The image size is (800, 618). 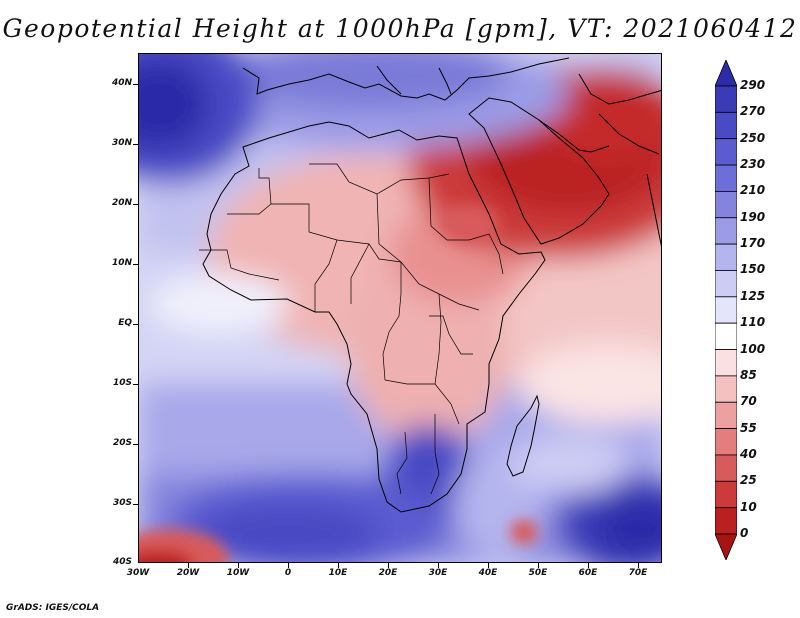 I want to click on lat-label-30n: 30N, so click(x=121, y=143).